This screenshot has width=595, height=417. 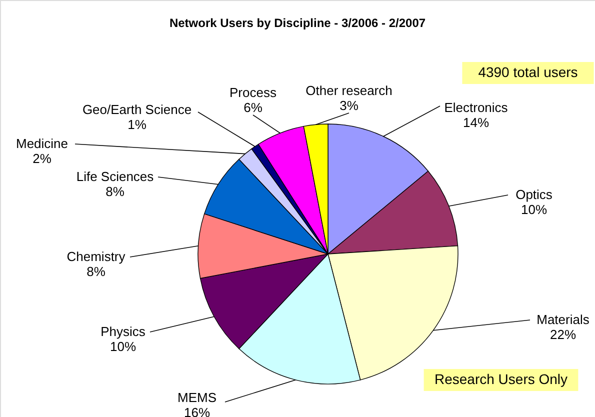 I want to click on chart-title: Network Users by Discipline - 3/2006 - 2/2007, so click(x=297, y=23).